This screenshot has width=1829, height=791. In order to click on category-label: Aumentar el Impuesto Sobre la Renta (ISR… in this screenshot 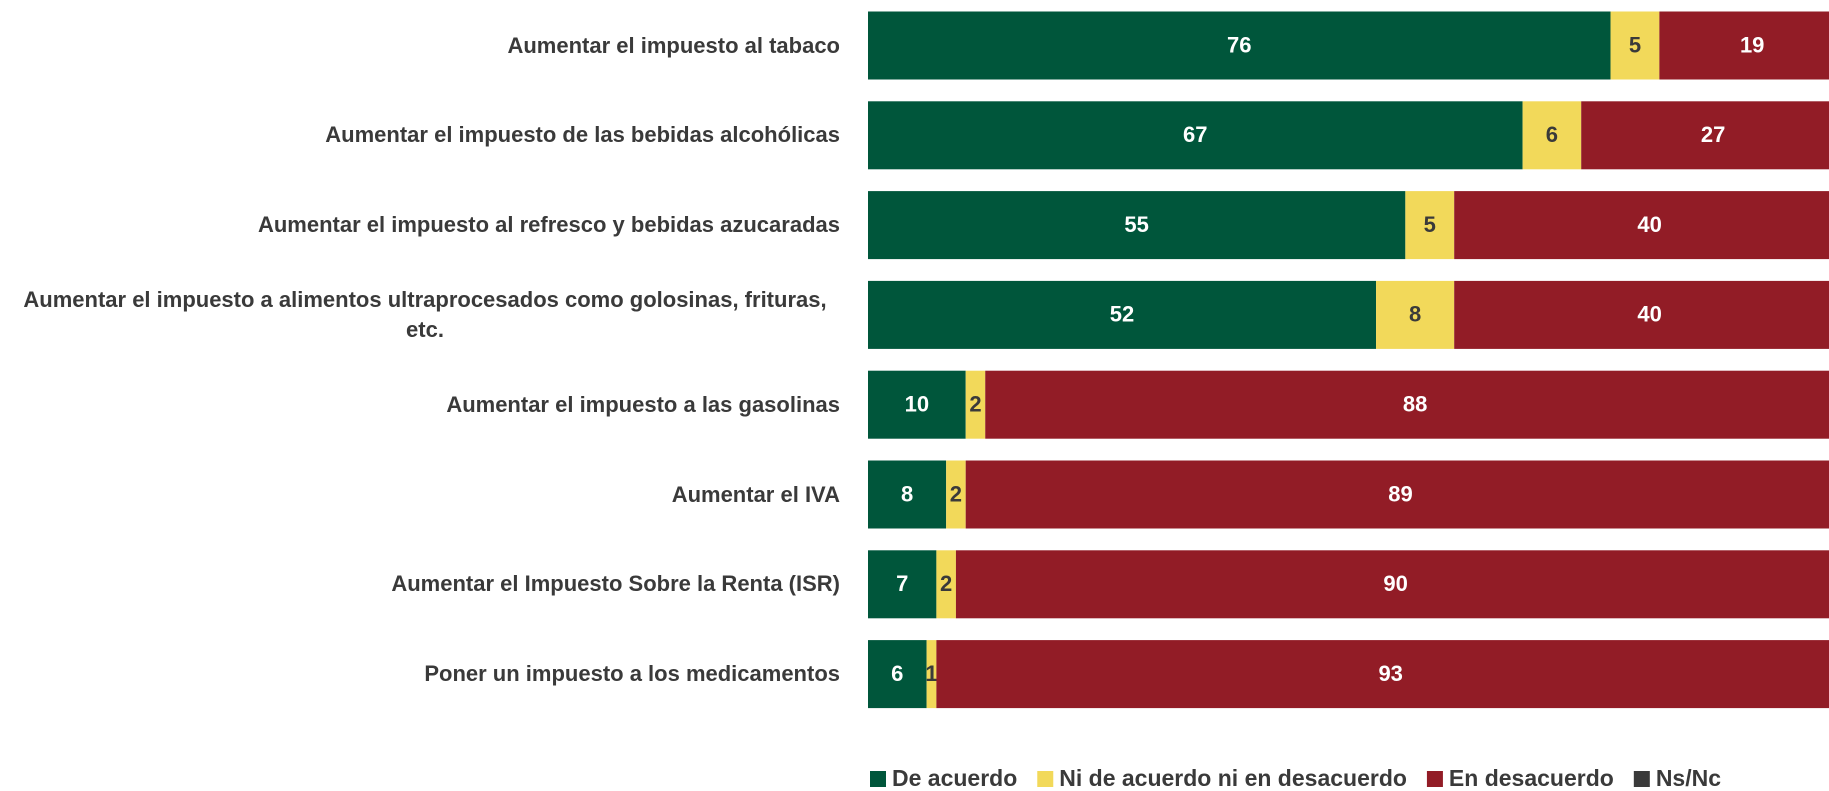, I will do `click(615, 584)`.